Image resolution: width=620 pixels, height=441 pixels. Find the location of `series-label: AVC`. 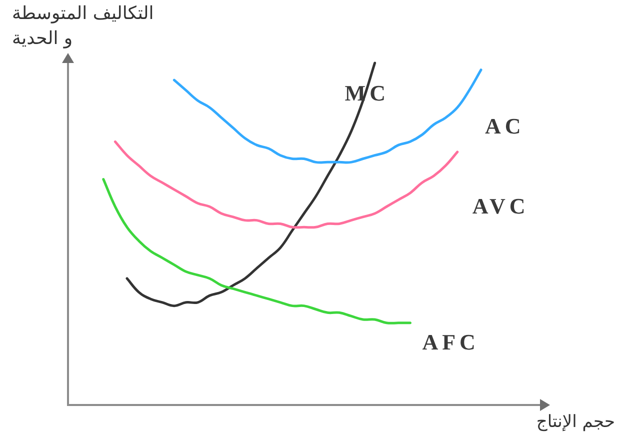

series-label: AVC is located at coordinates (501, 206).